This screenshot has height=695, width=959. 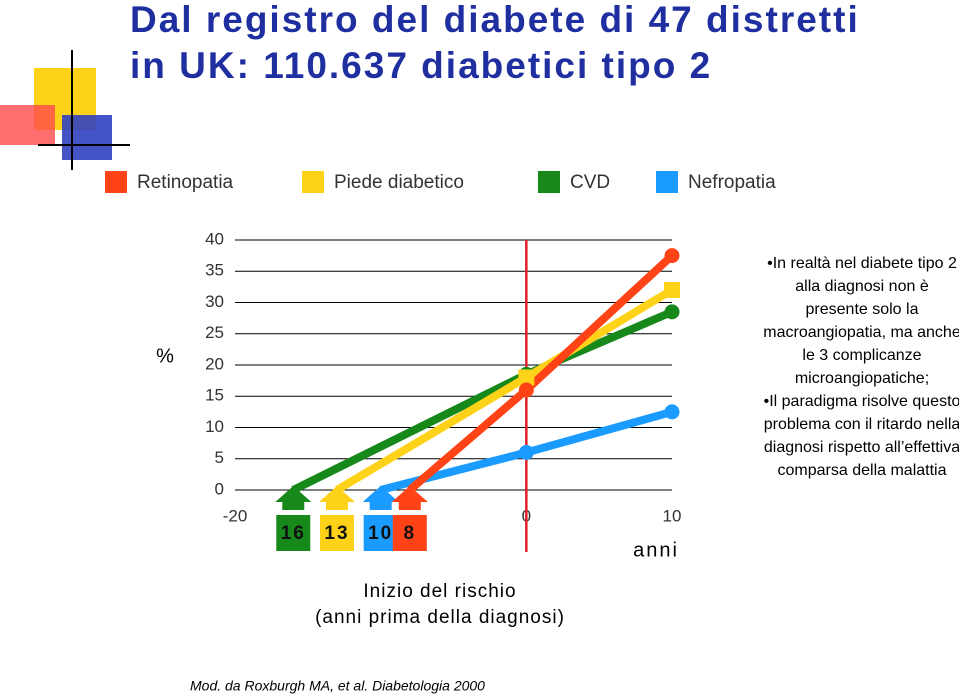 What do you see at coordinates (656, 550) in the screenshot?
I see `x-unit: anni` at bounding box center [656, 550].